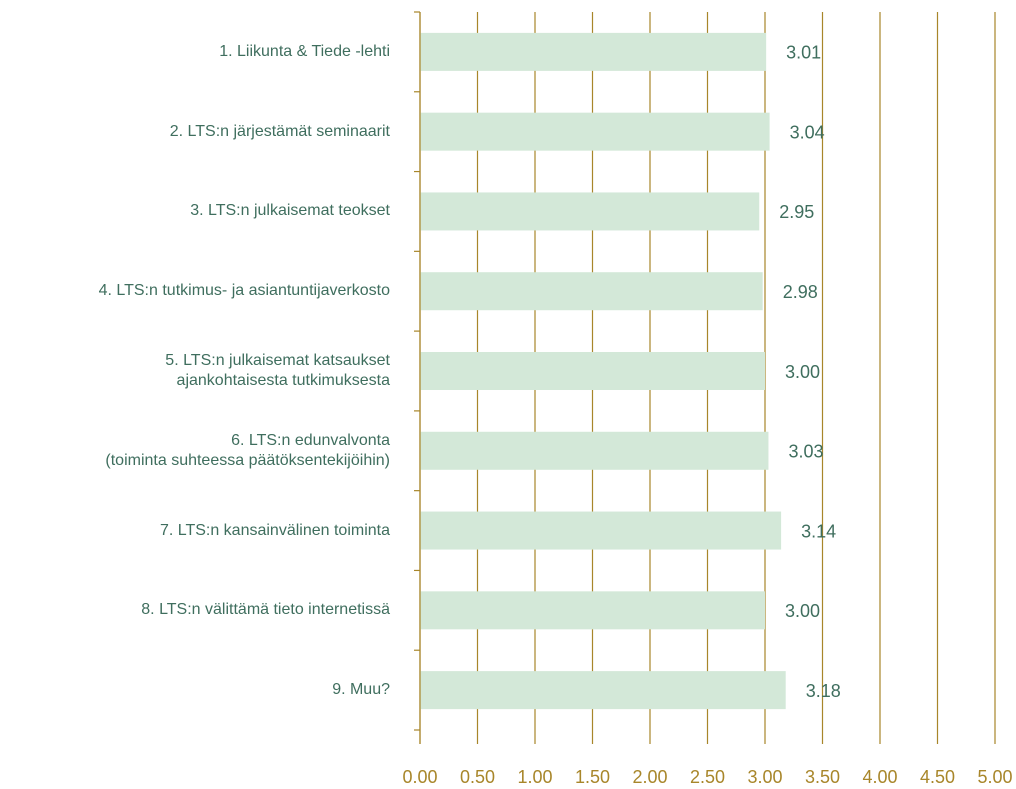 The width and height of the screenshot is (1016, 789). I want to click on value-label: 2.98, so click(800, 292).